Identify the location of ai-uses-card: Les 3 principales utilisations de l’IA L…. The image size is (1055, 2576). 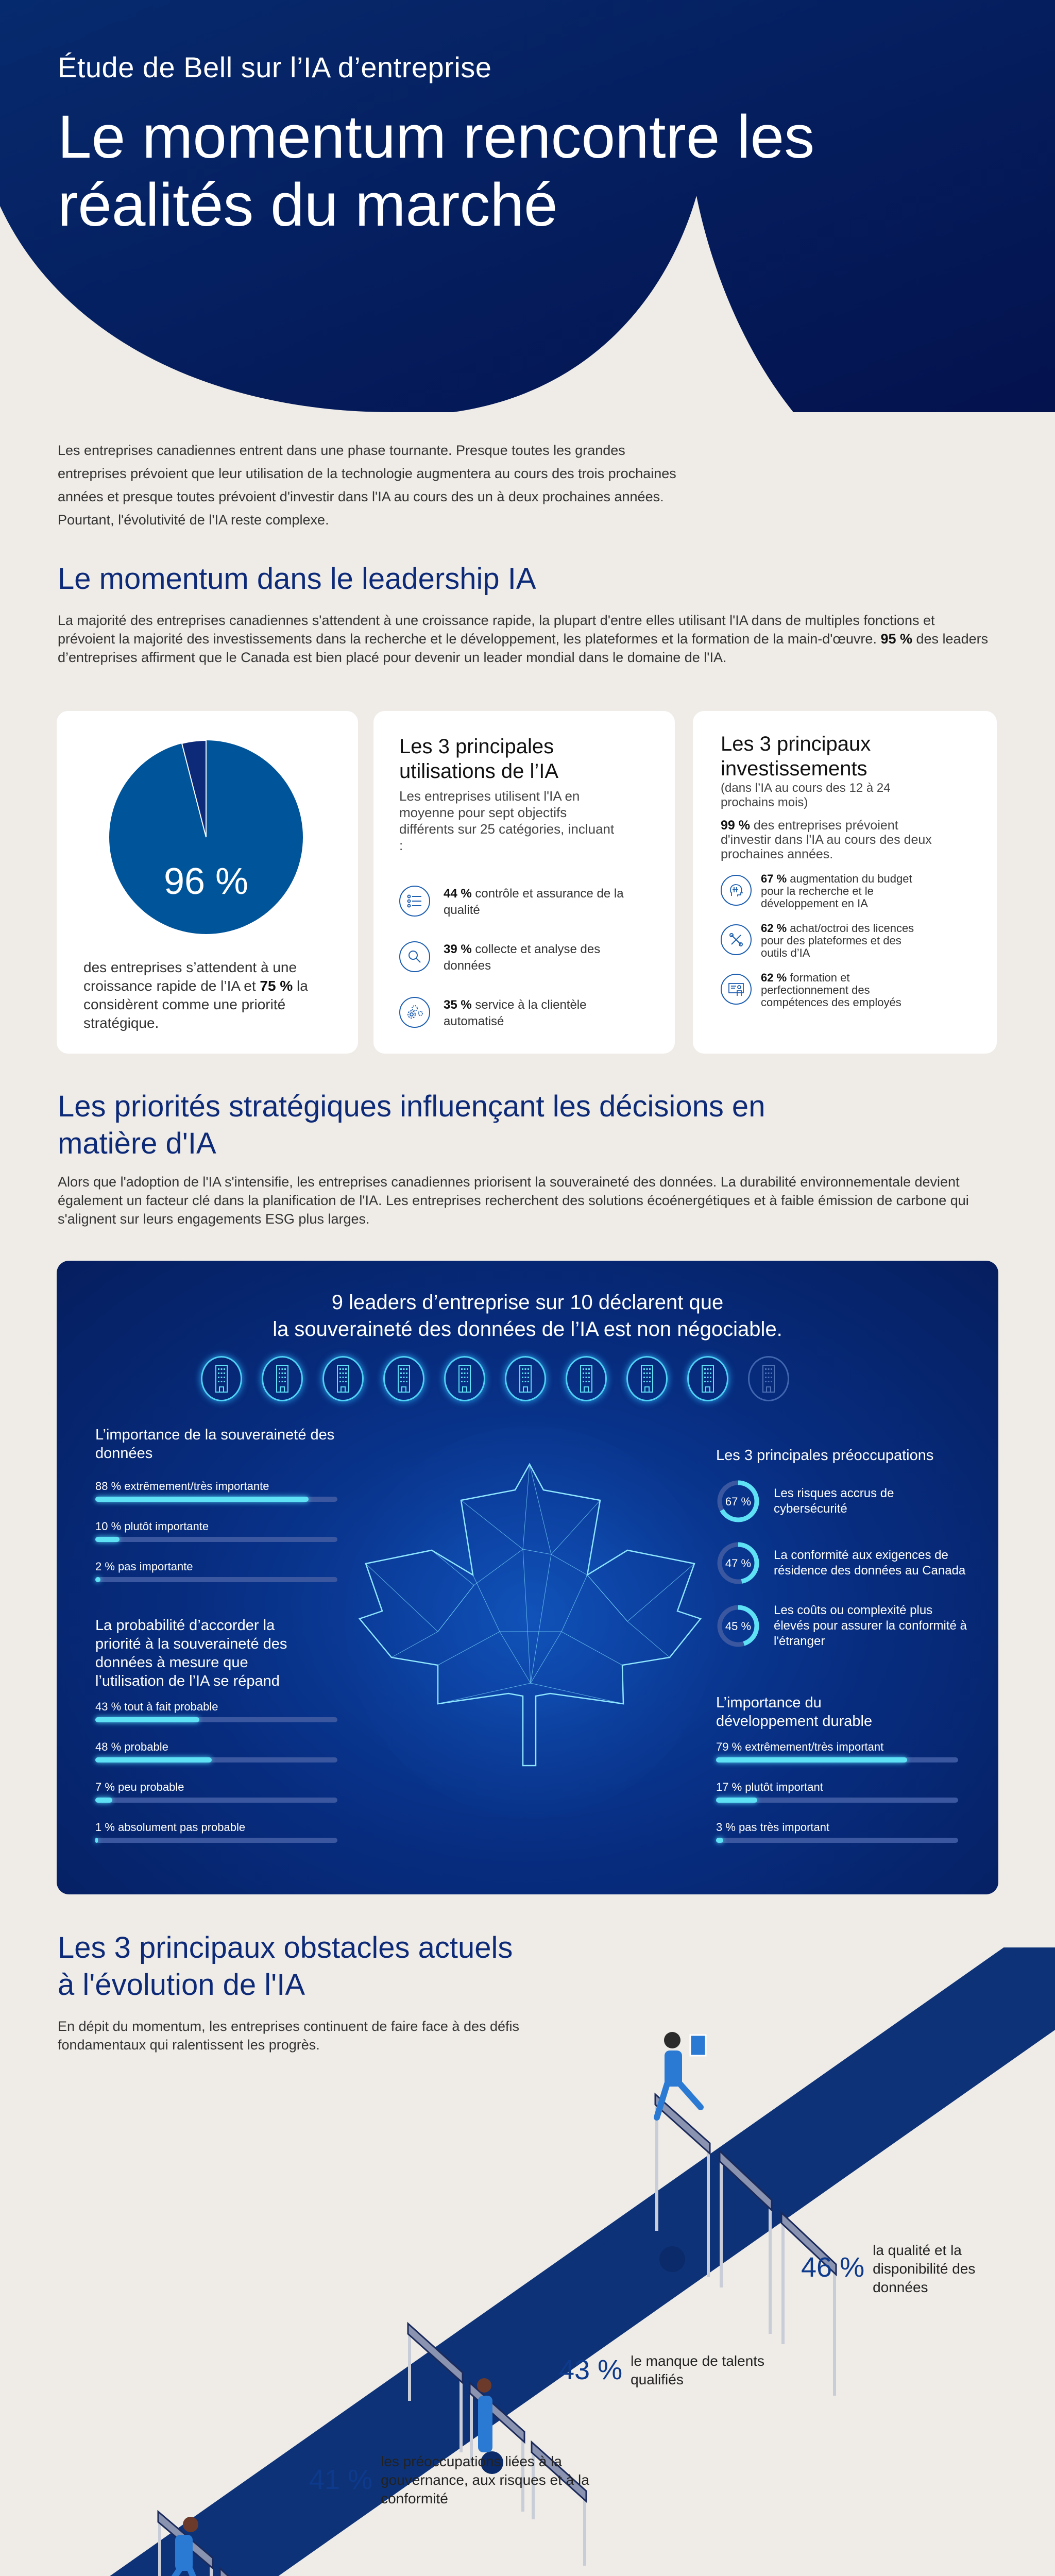
(524, 882).